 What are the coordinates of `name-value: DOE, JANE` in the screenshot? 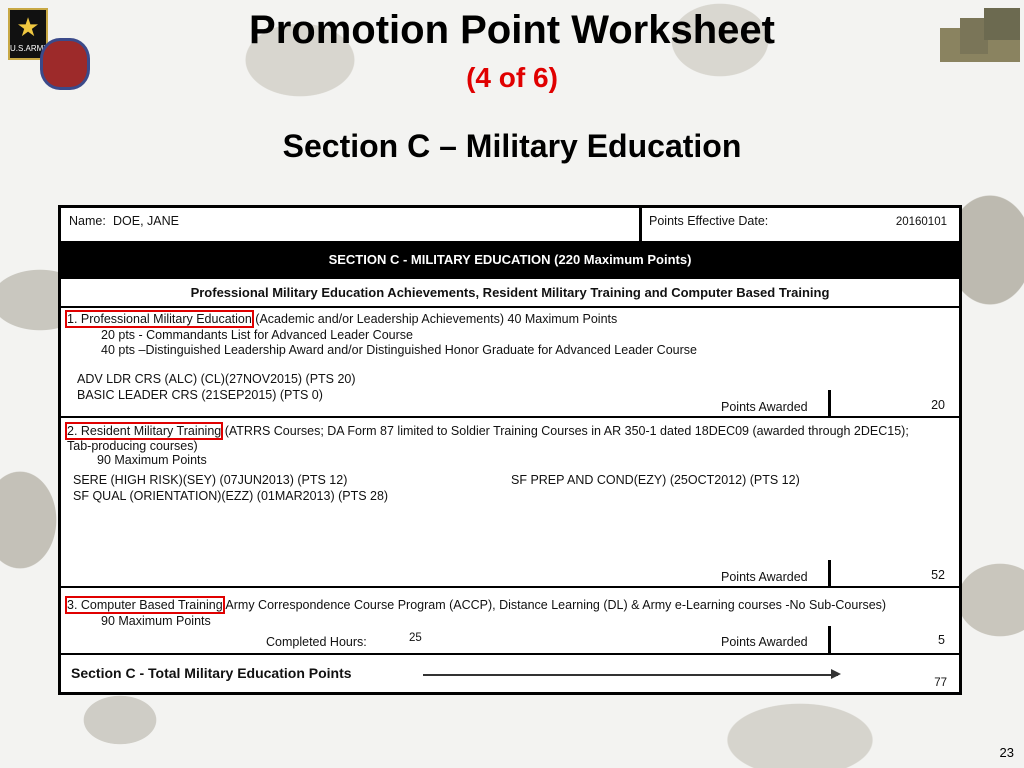 It's located at (146, 221).